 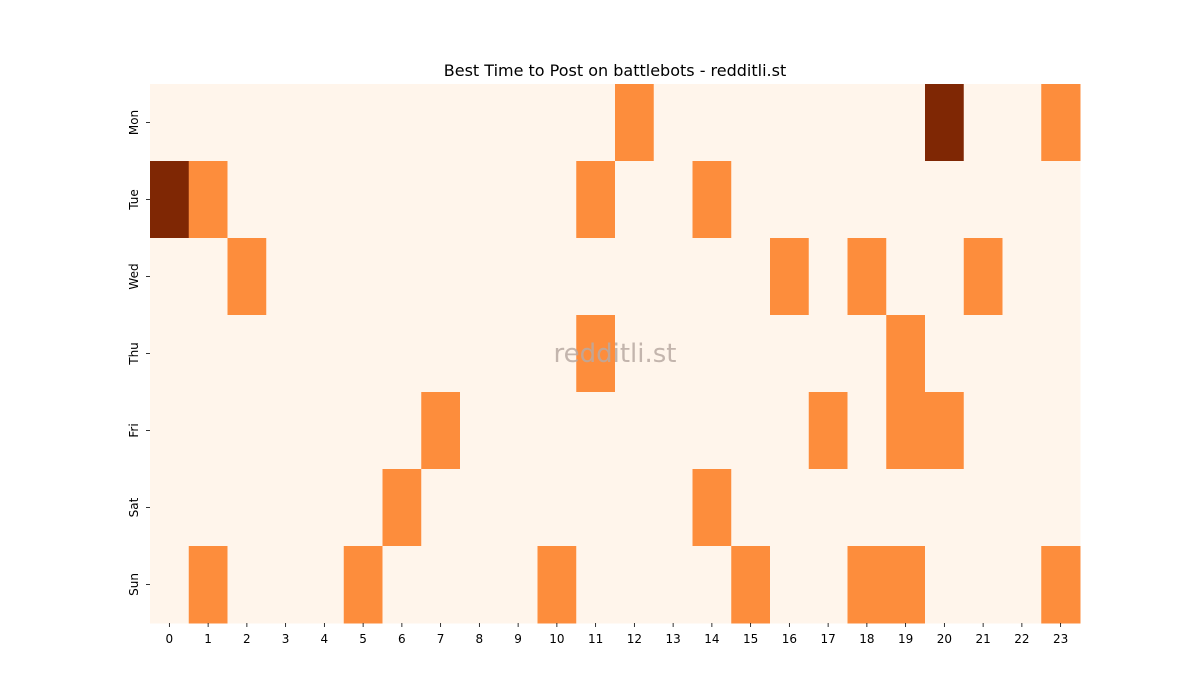 What do you see at coordinates (134, 584) in the screenshot?
I see `y-tick-label: Sun` at bounding box center [134, 584].